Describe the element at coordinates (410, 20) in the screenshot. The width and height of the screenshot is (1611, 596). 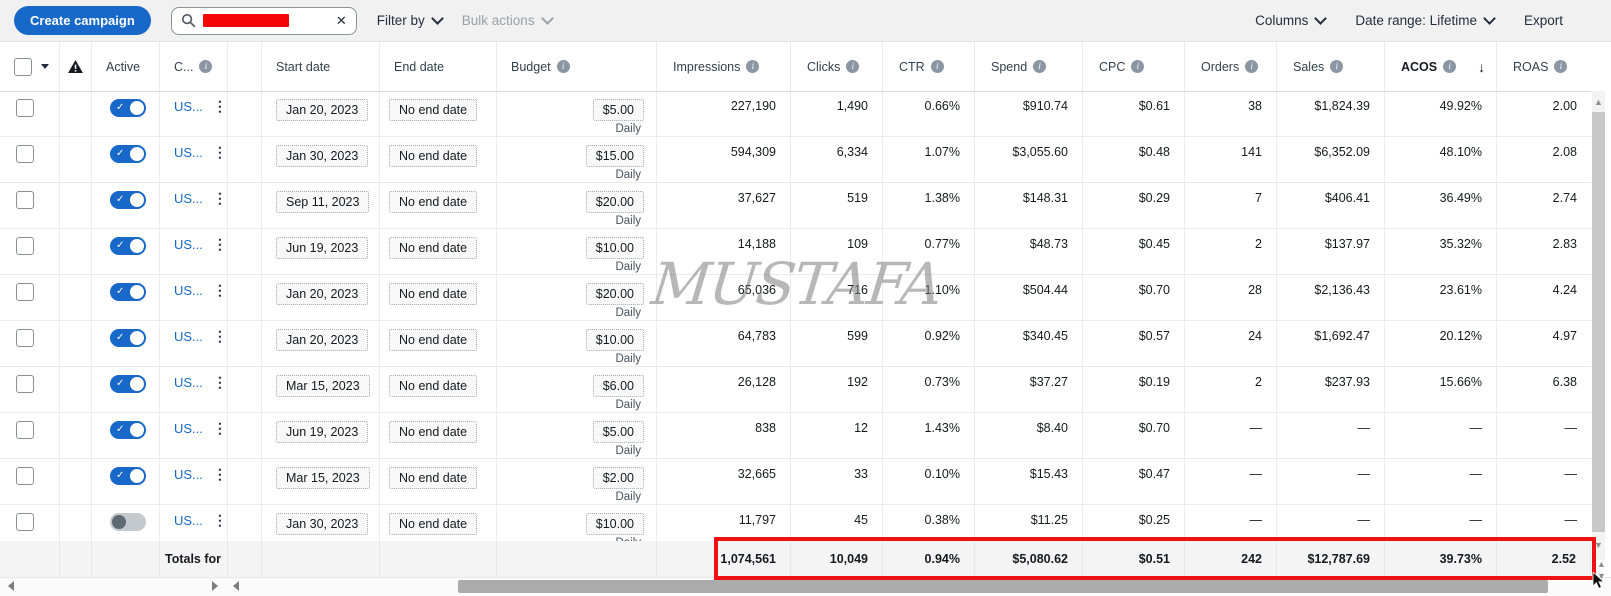
I see `filter-by-dropdown: Filter by` at that location.